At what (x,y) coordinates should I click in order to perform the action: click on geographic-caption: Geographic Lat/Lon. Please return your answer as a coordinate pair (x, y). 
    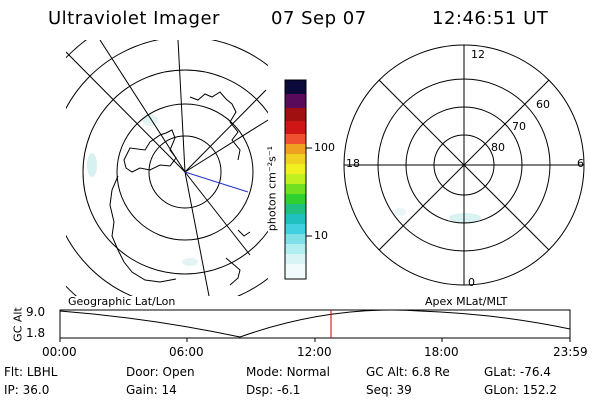
    Looking at the image, I should click on (122, 301).